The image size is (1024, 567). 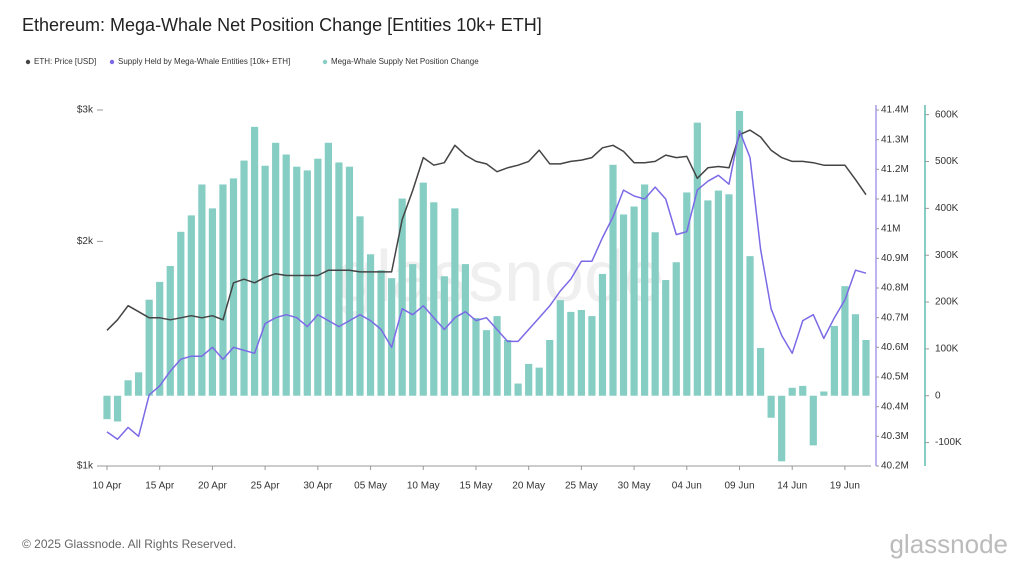 I want to click on x-tick-label: 10 May, so click(x=423, y=486).